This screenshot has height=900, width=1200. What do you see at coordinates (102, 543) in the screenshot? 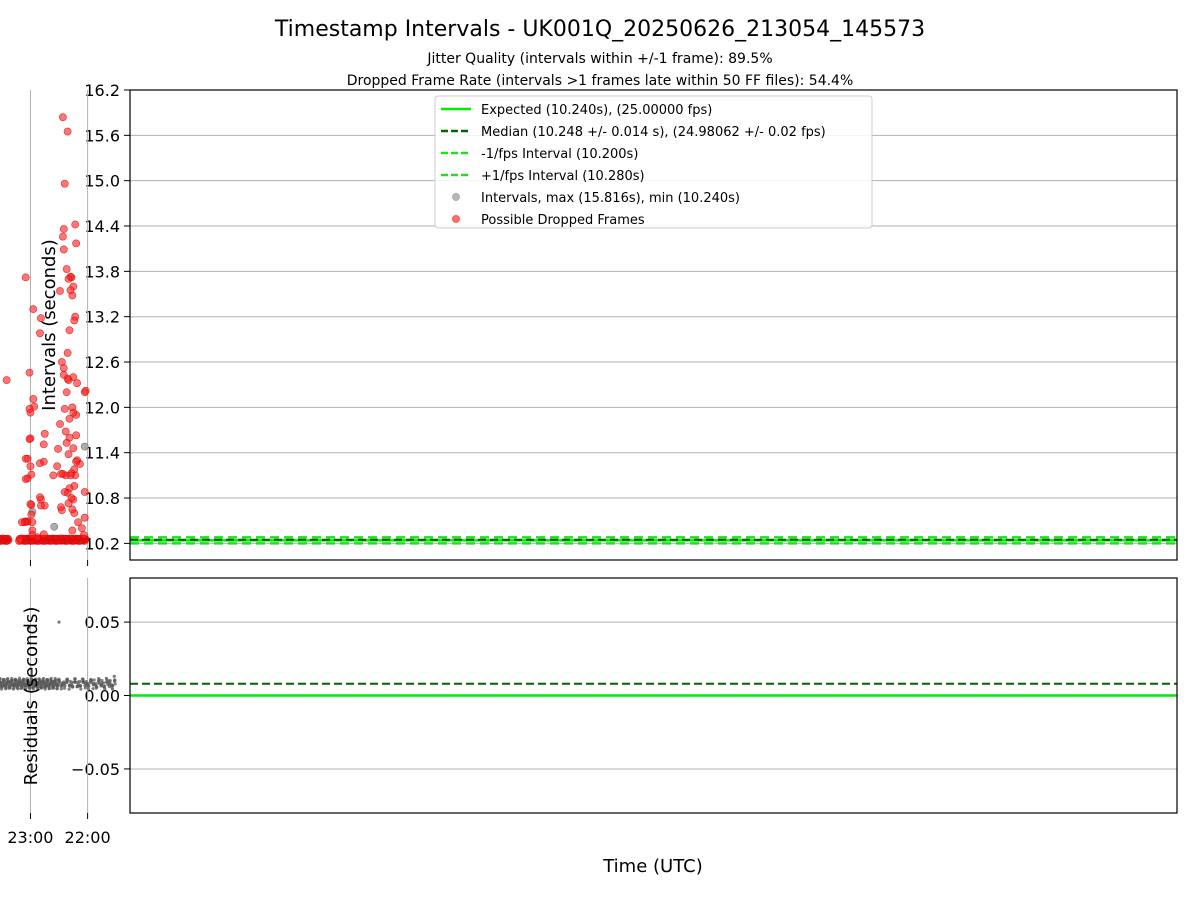
I see `top-y-tick-label: 10.2` at bounding box center [102, 543].